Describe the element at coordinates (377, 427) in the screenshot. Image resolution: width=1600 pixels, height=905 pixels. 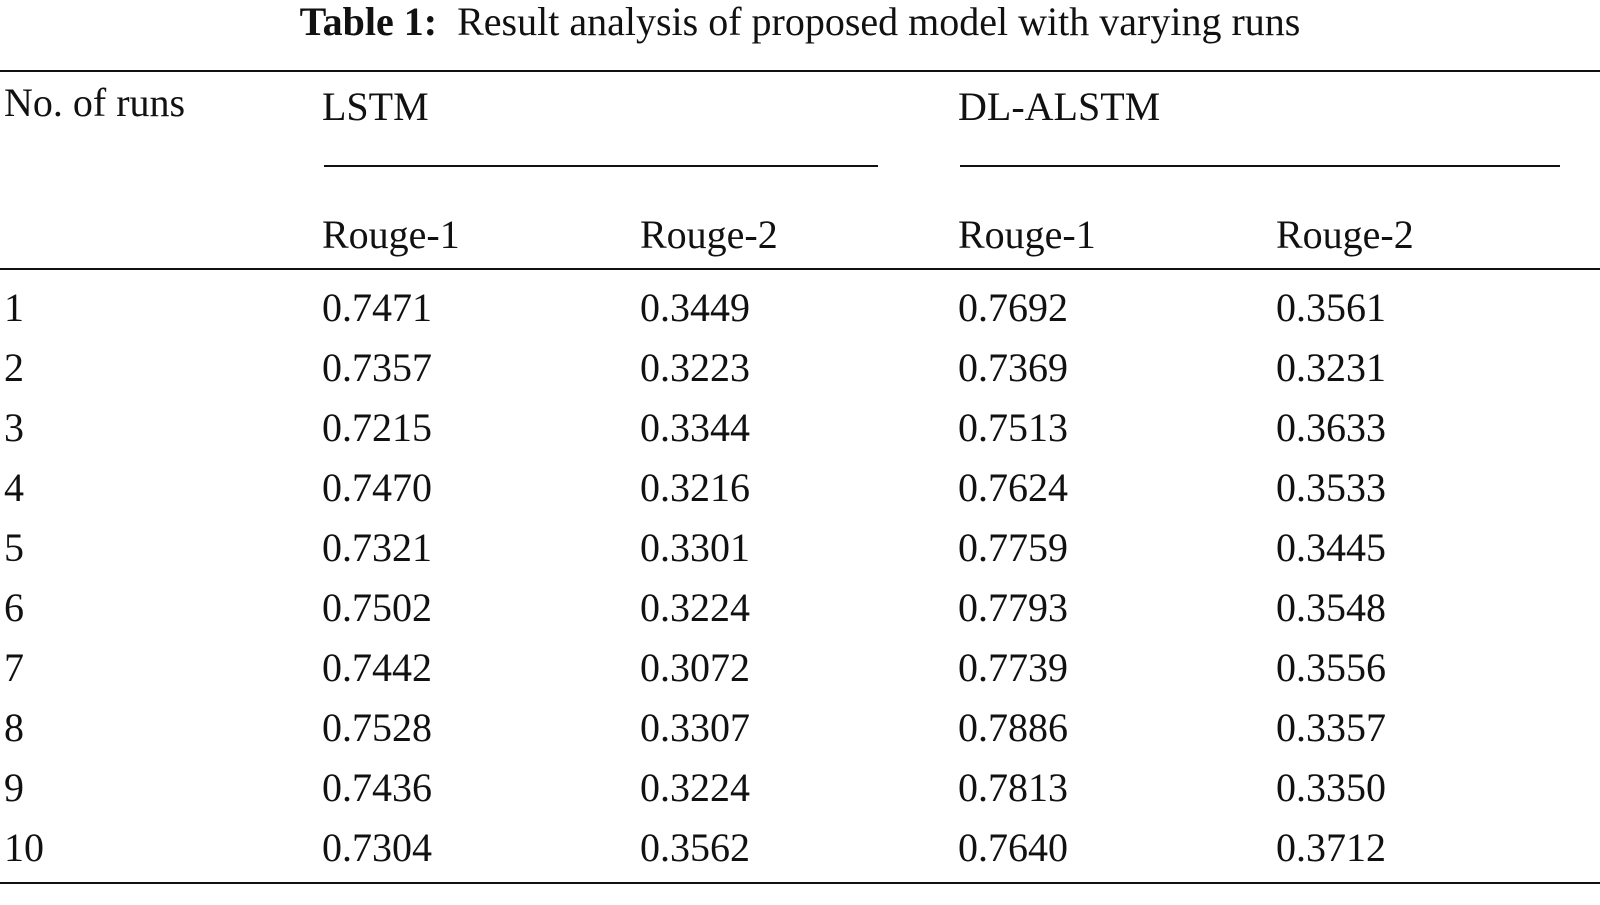
I see `cell-lstm-rouge-1: 0.7215` at that location.